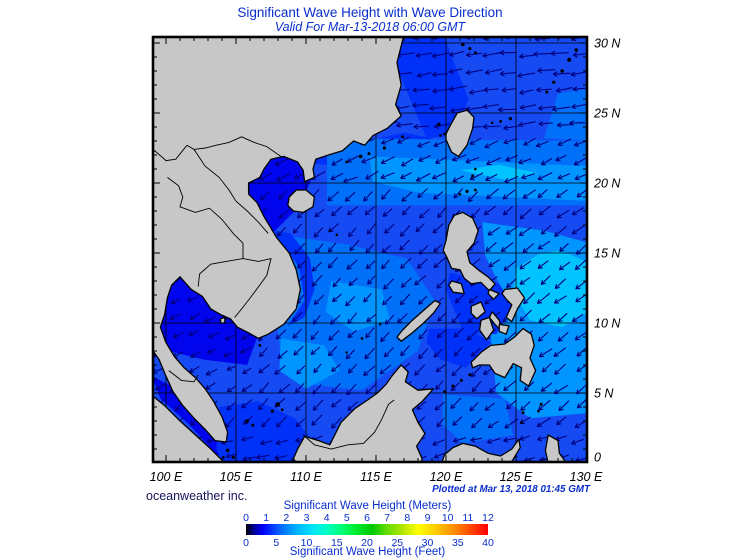 The height and width of the screenshot is (560, 755). I want to click on colorbar-gradient, so click(367, 529).